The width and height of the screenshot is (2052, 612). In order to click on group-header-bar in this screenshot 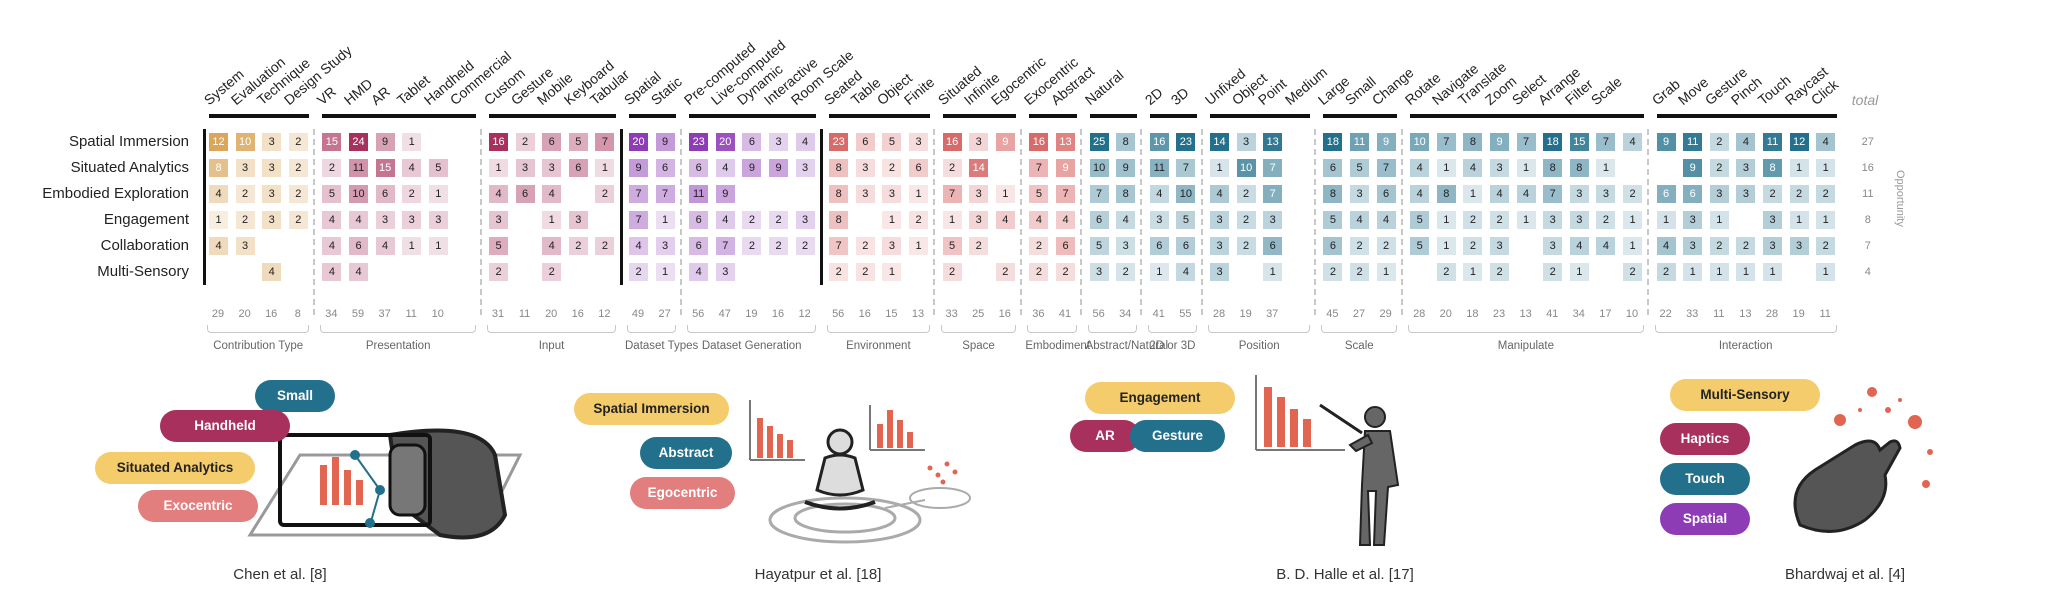, I will do `click(1527, 116)`.